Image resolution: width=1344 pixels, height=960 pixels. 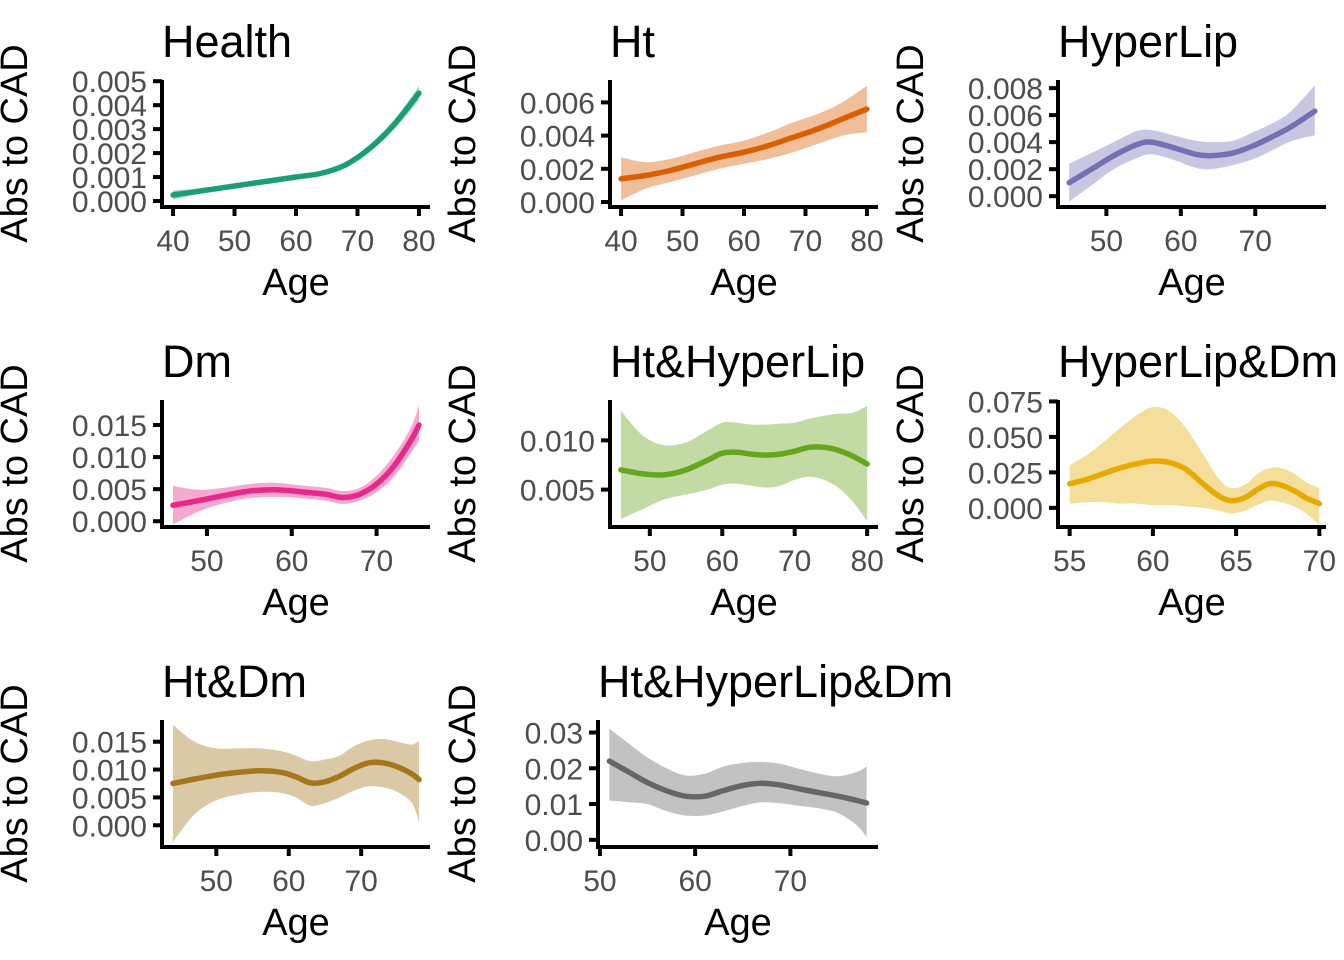 What do you see at coordinates (554, 841) in the screenshot?
I see `y-tick-label: 0.00` at bounding box center [554, 841].